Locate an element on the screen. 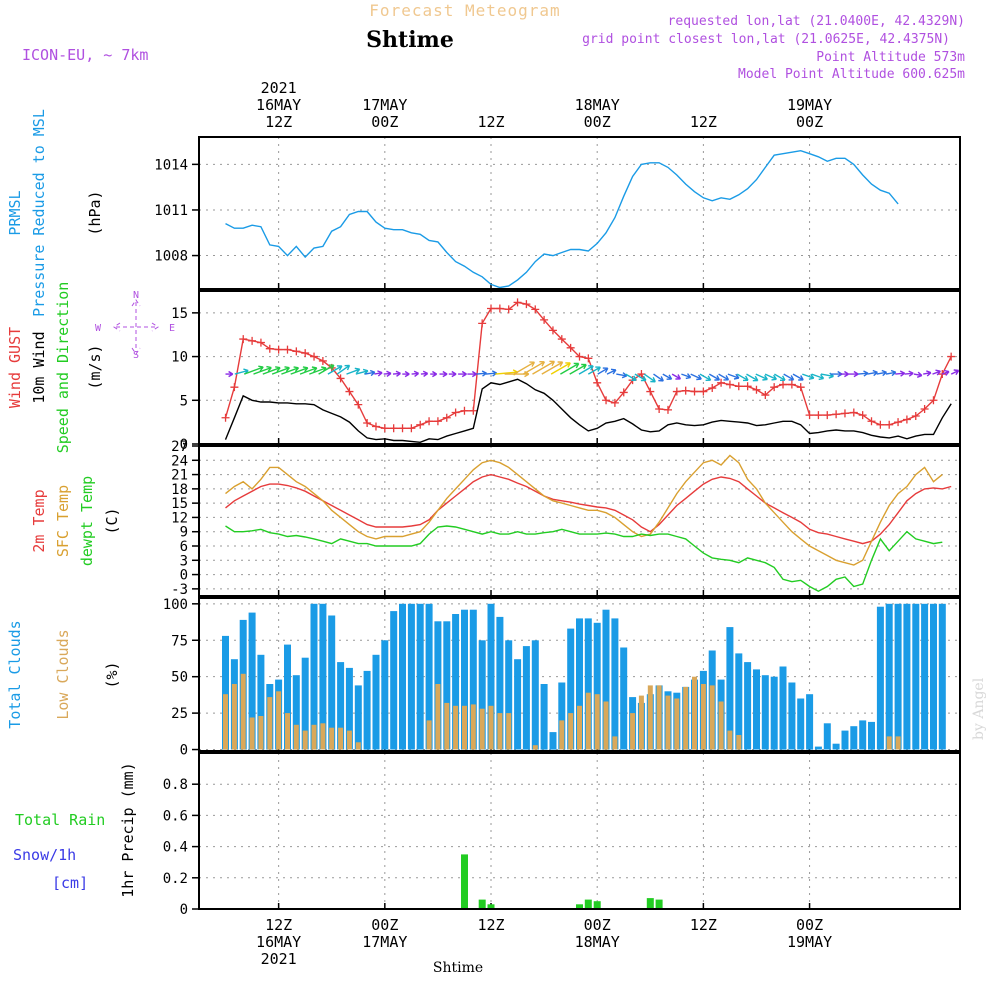 The height and width of the screenshot is (1000, 1000). y-tick-label: 9 is located at coordinates (184, 533).